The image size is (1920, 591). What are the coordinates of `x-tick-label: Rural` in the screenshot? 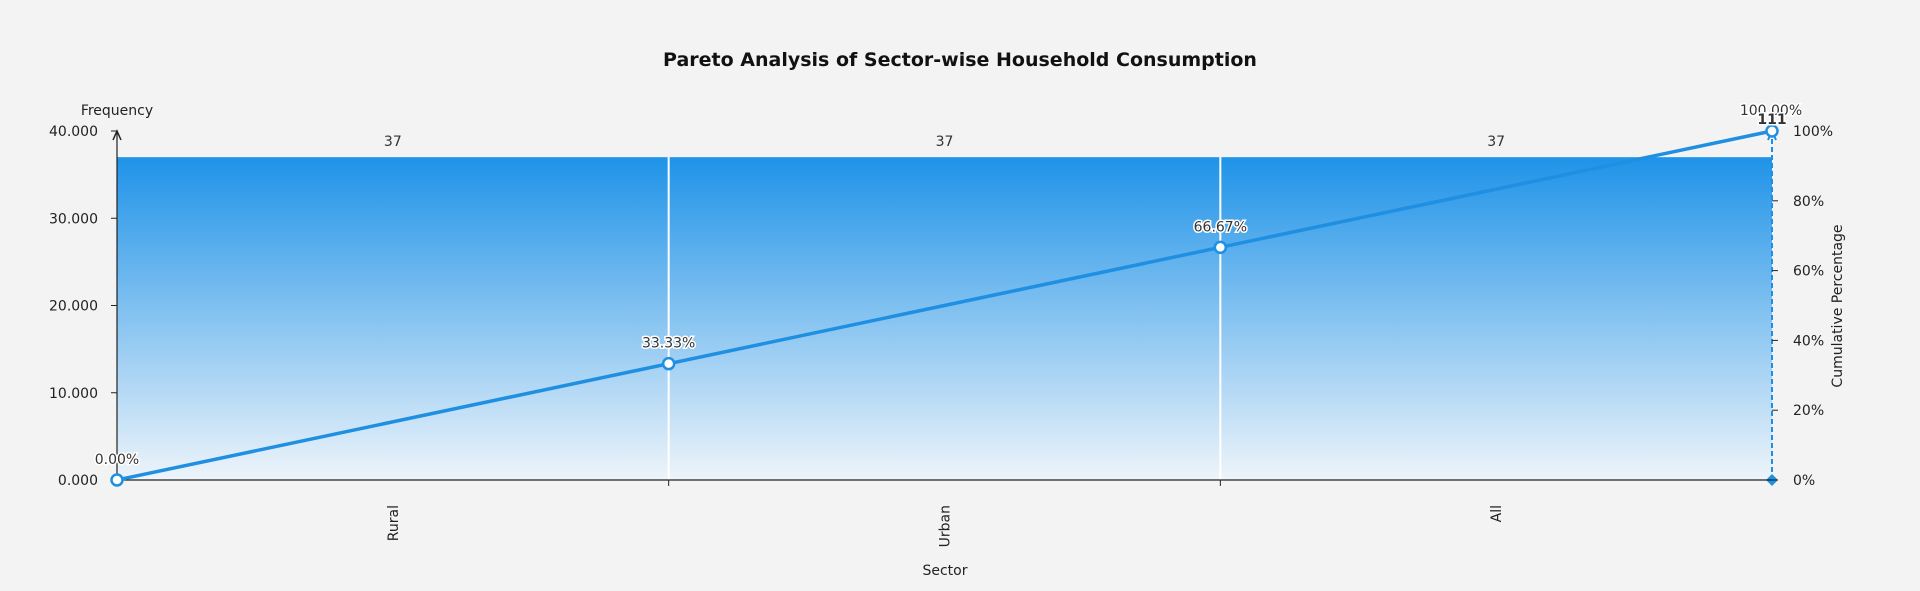 It's located at (394, 523).